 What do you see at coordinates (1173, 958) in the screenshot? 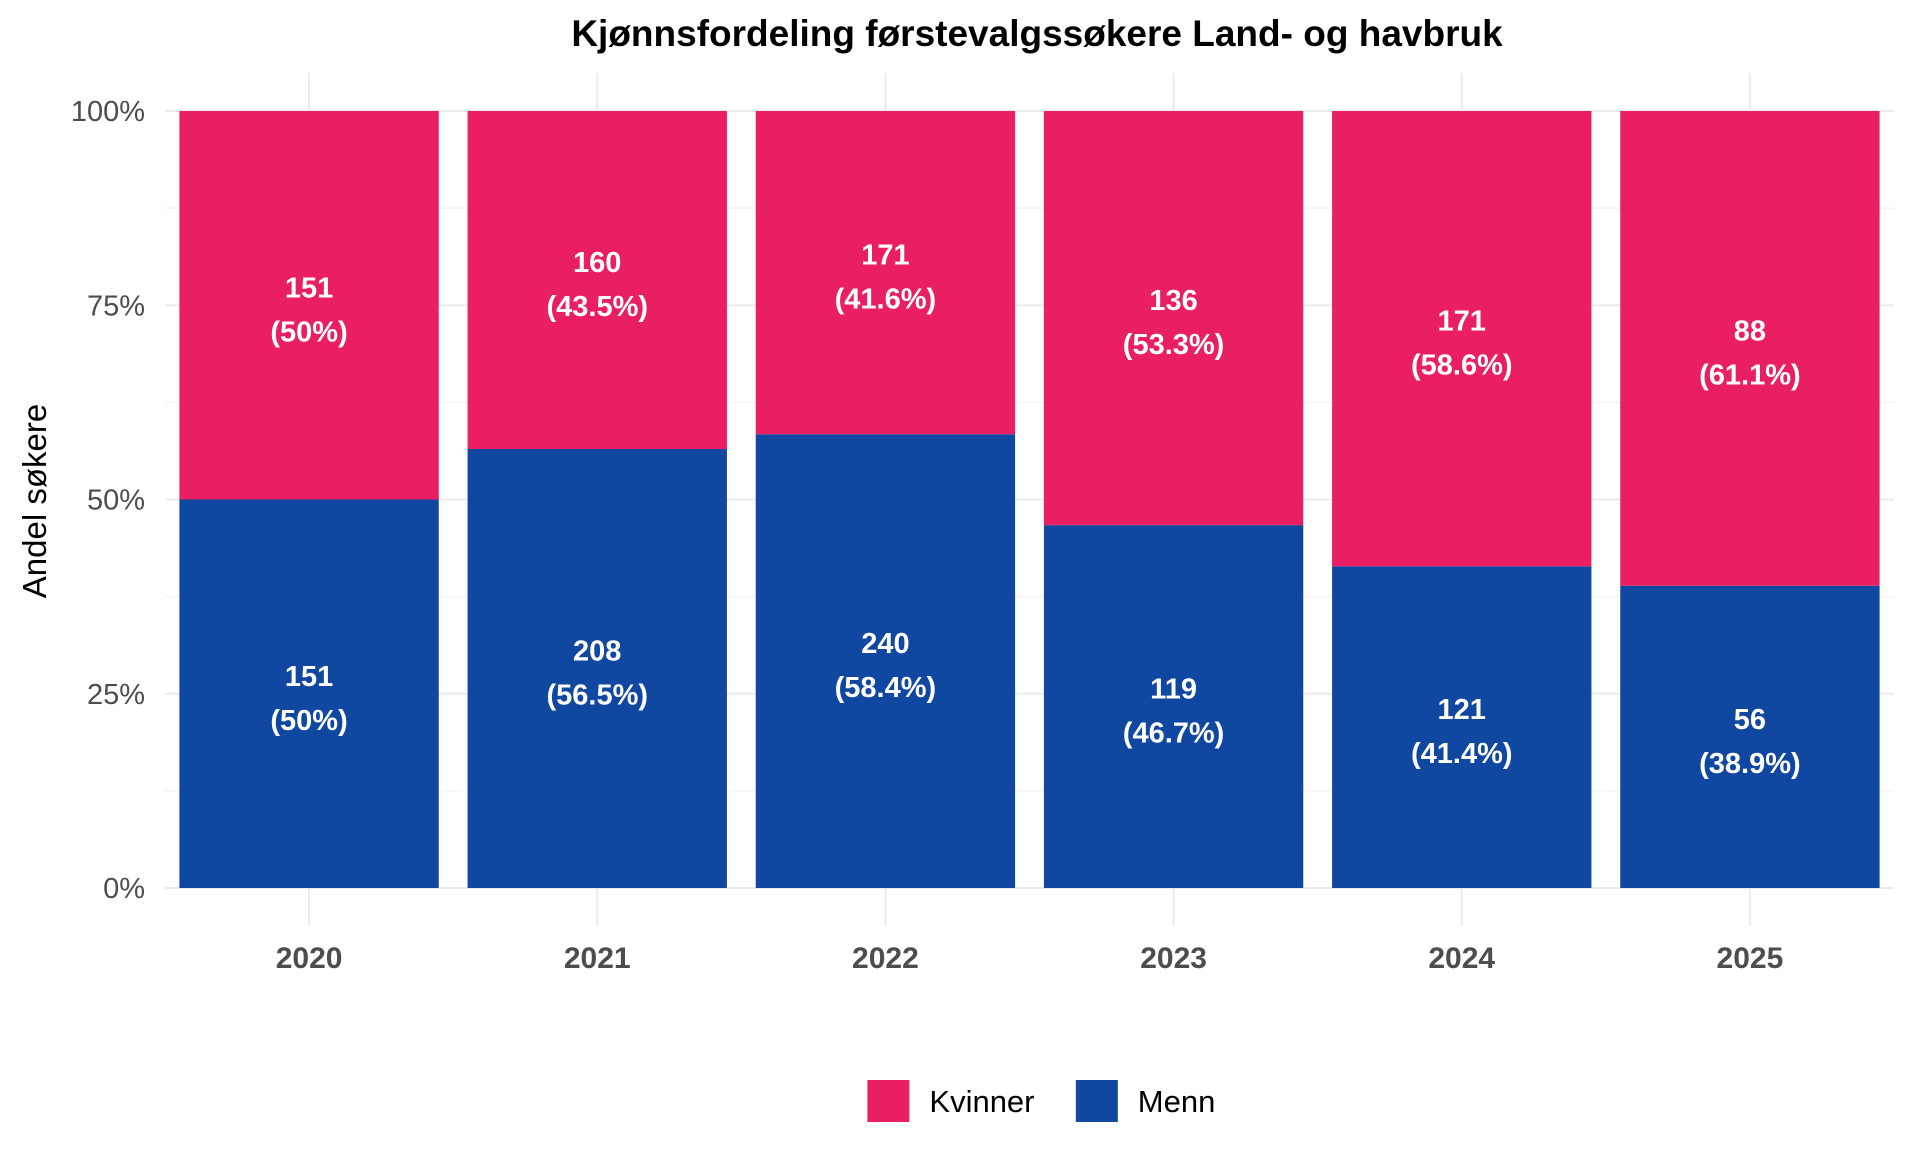
I see `x-tick-label: 2023` at bounding box center [1173, 958].